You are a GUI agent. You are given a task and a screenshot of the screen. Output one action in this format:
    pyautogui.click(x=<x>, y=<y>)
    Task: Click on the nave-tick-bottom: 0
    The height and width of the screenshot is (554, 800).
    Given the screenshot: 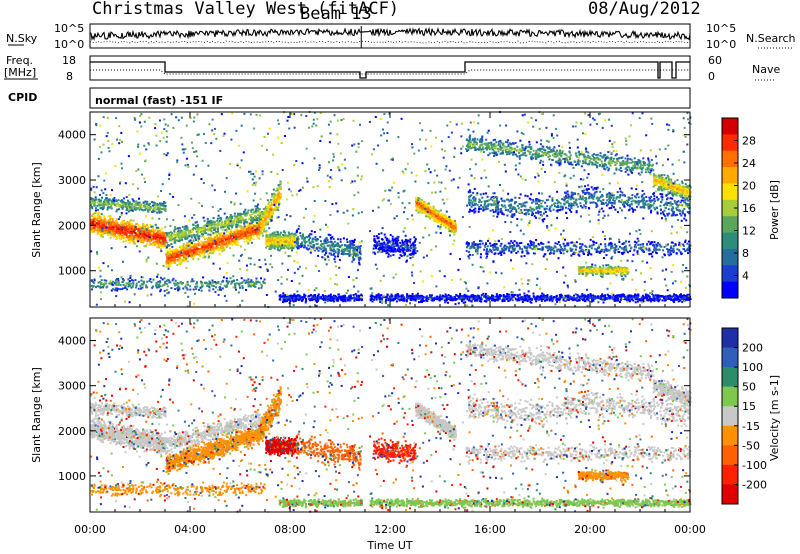 What is the action you would take?
    pyautogui.click(x=711, y=76)
    